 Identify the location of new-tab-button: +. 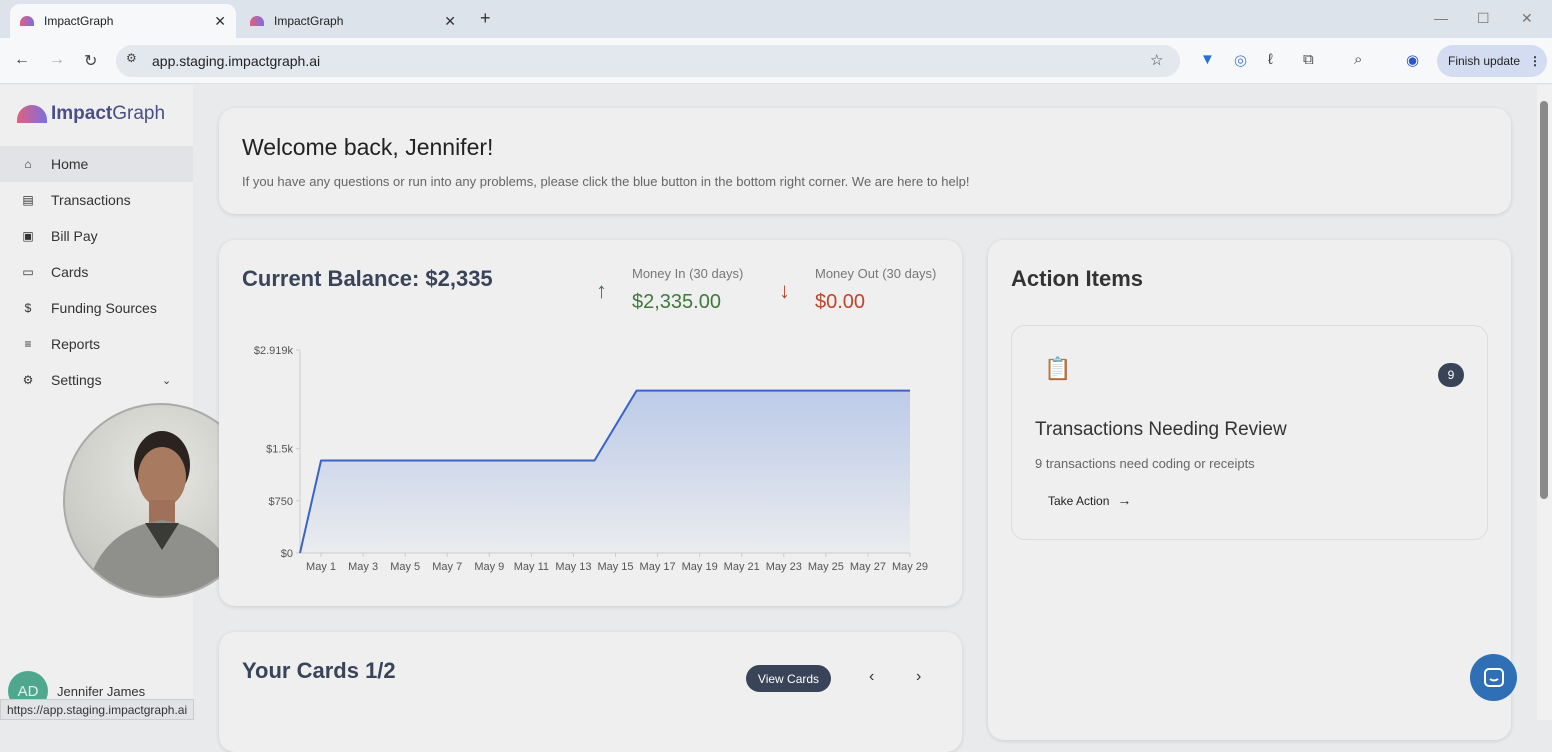
(485, 18).